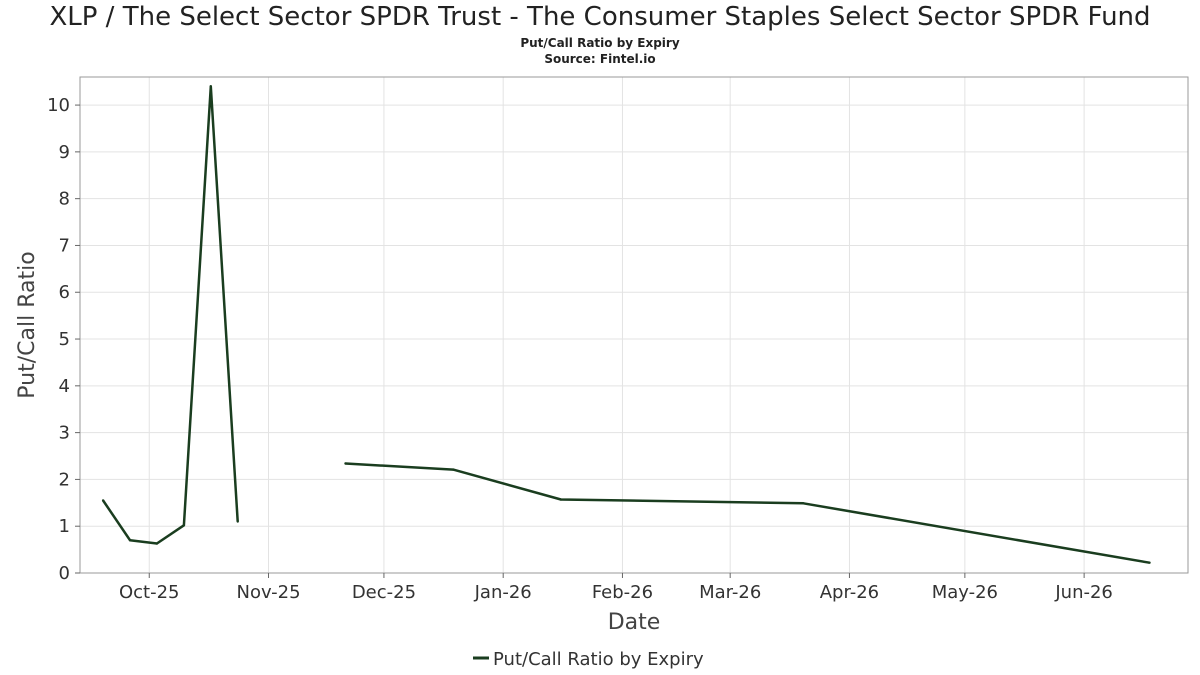 This screenshot has width=1200, height=675. Describe the element at coordinates (64, 526) in the screenshot. I see `y-tick-label: 1` at that location.